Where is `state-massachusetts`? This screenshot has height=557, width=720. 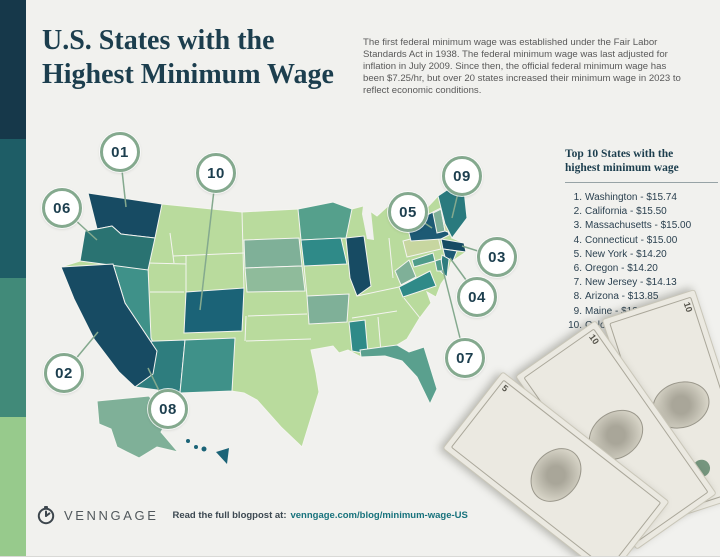 state-massachusetts is located at coordinates (453, 245).